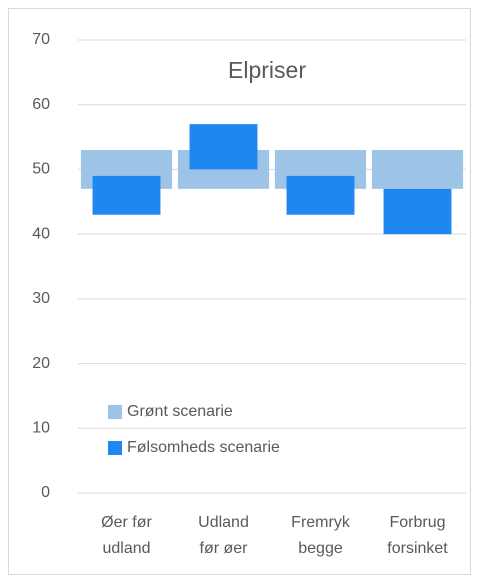 The image size is (487, 579). Describe the element at coordinates (126, 548) in the screenshot. I see `x-tick-label: udland` at that location.